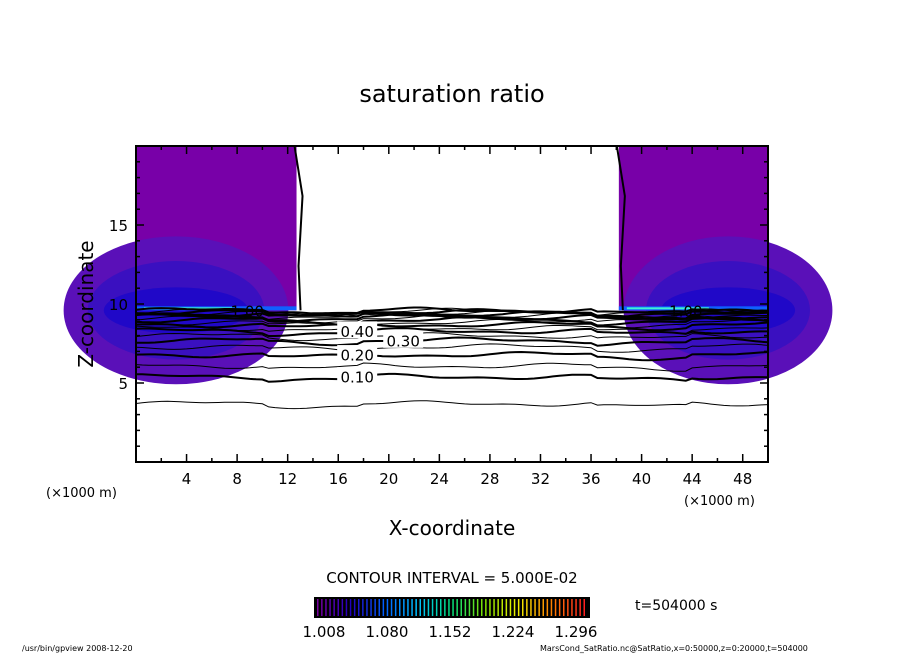 This screenshot has width=904, height=654. What do you see at coordinates (187, 479) in the screenshot?
I see `x-tick-label: 4` at bounding box center [187, 479].